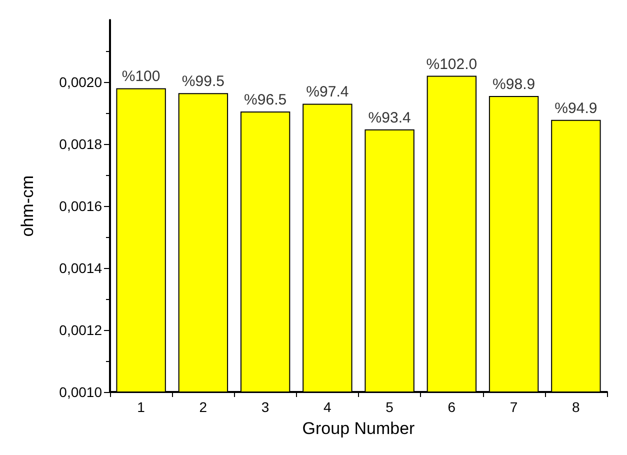 The height and width of the screenshot is (455, 627). I want to click on annotation: %99.5, so click(203, 81).